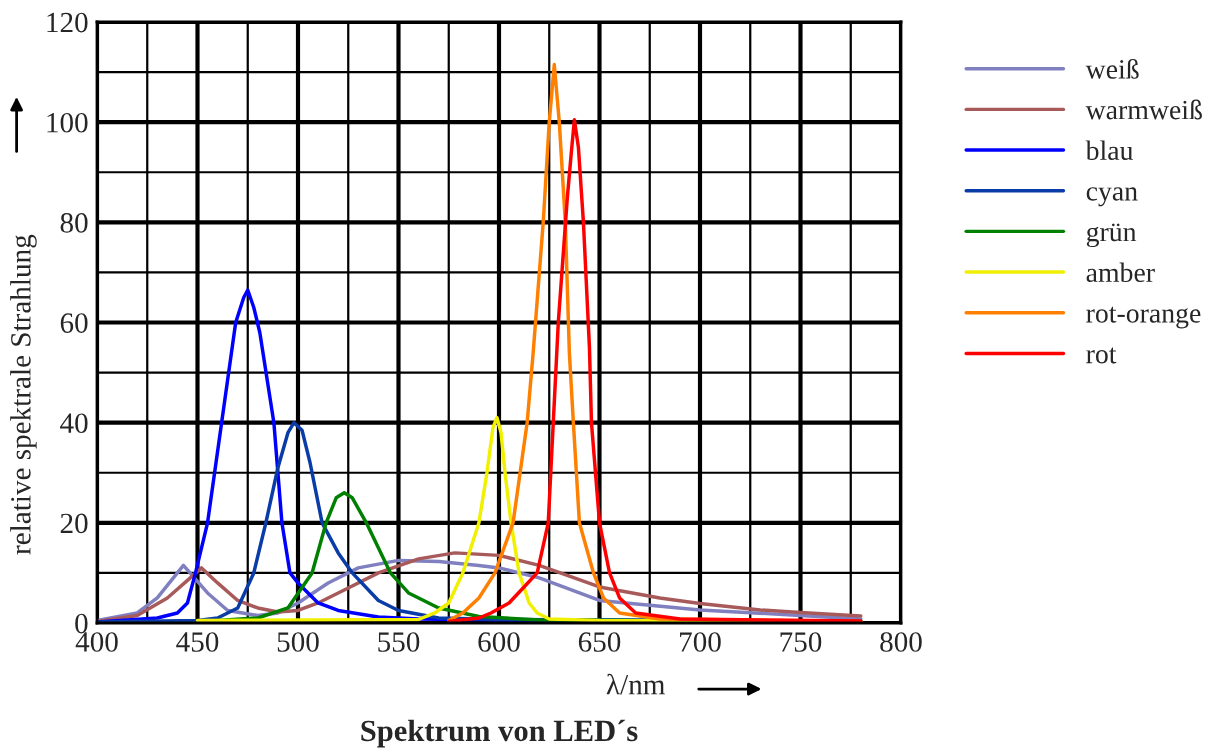 The width and height of the screenshot is (1220, 754). What do you see at coordinates (1101, 355) in the screenshot?
I see `legend-label: rot` at bounding box center [1101, 355].